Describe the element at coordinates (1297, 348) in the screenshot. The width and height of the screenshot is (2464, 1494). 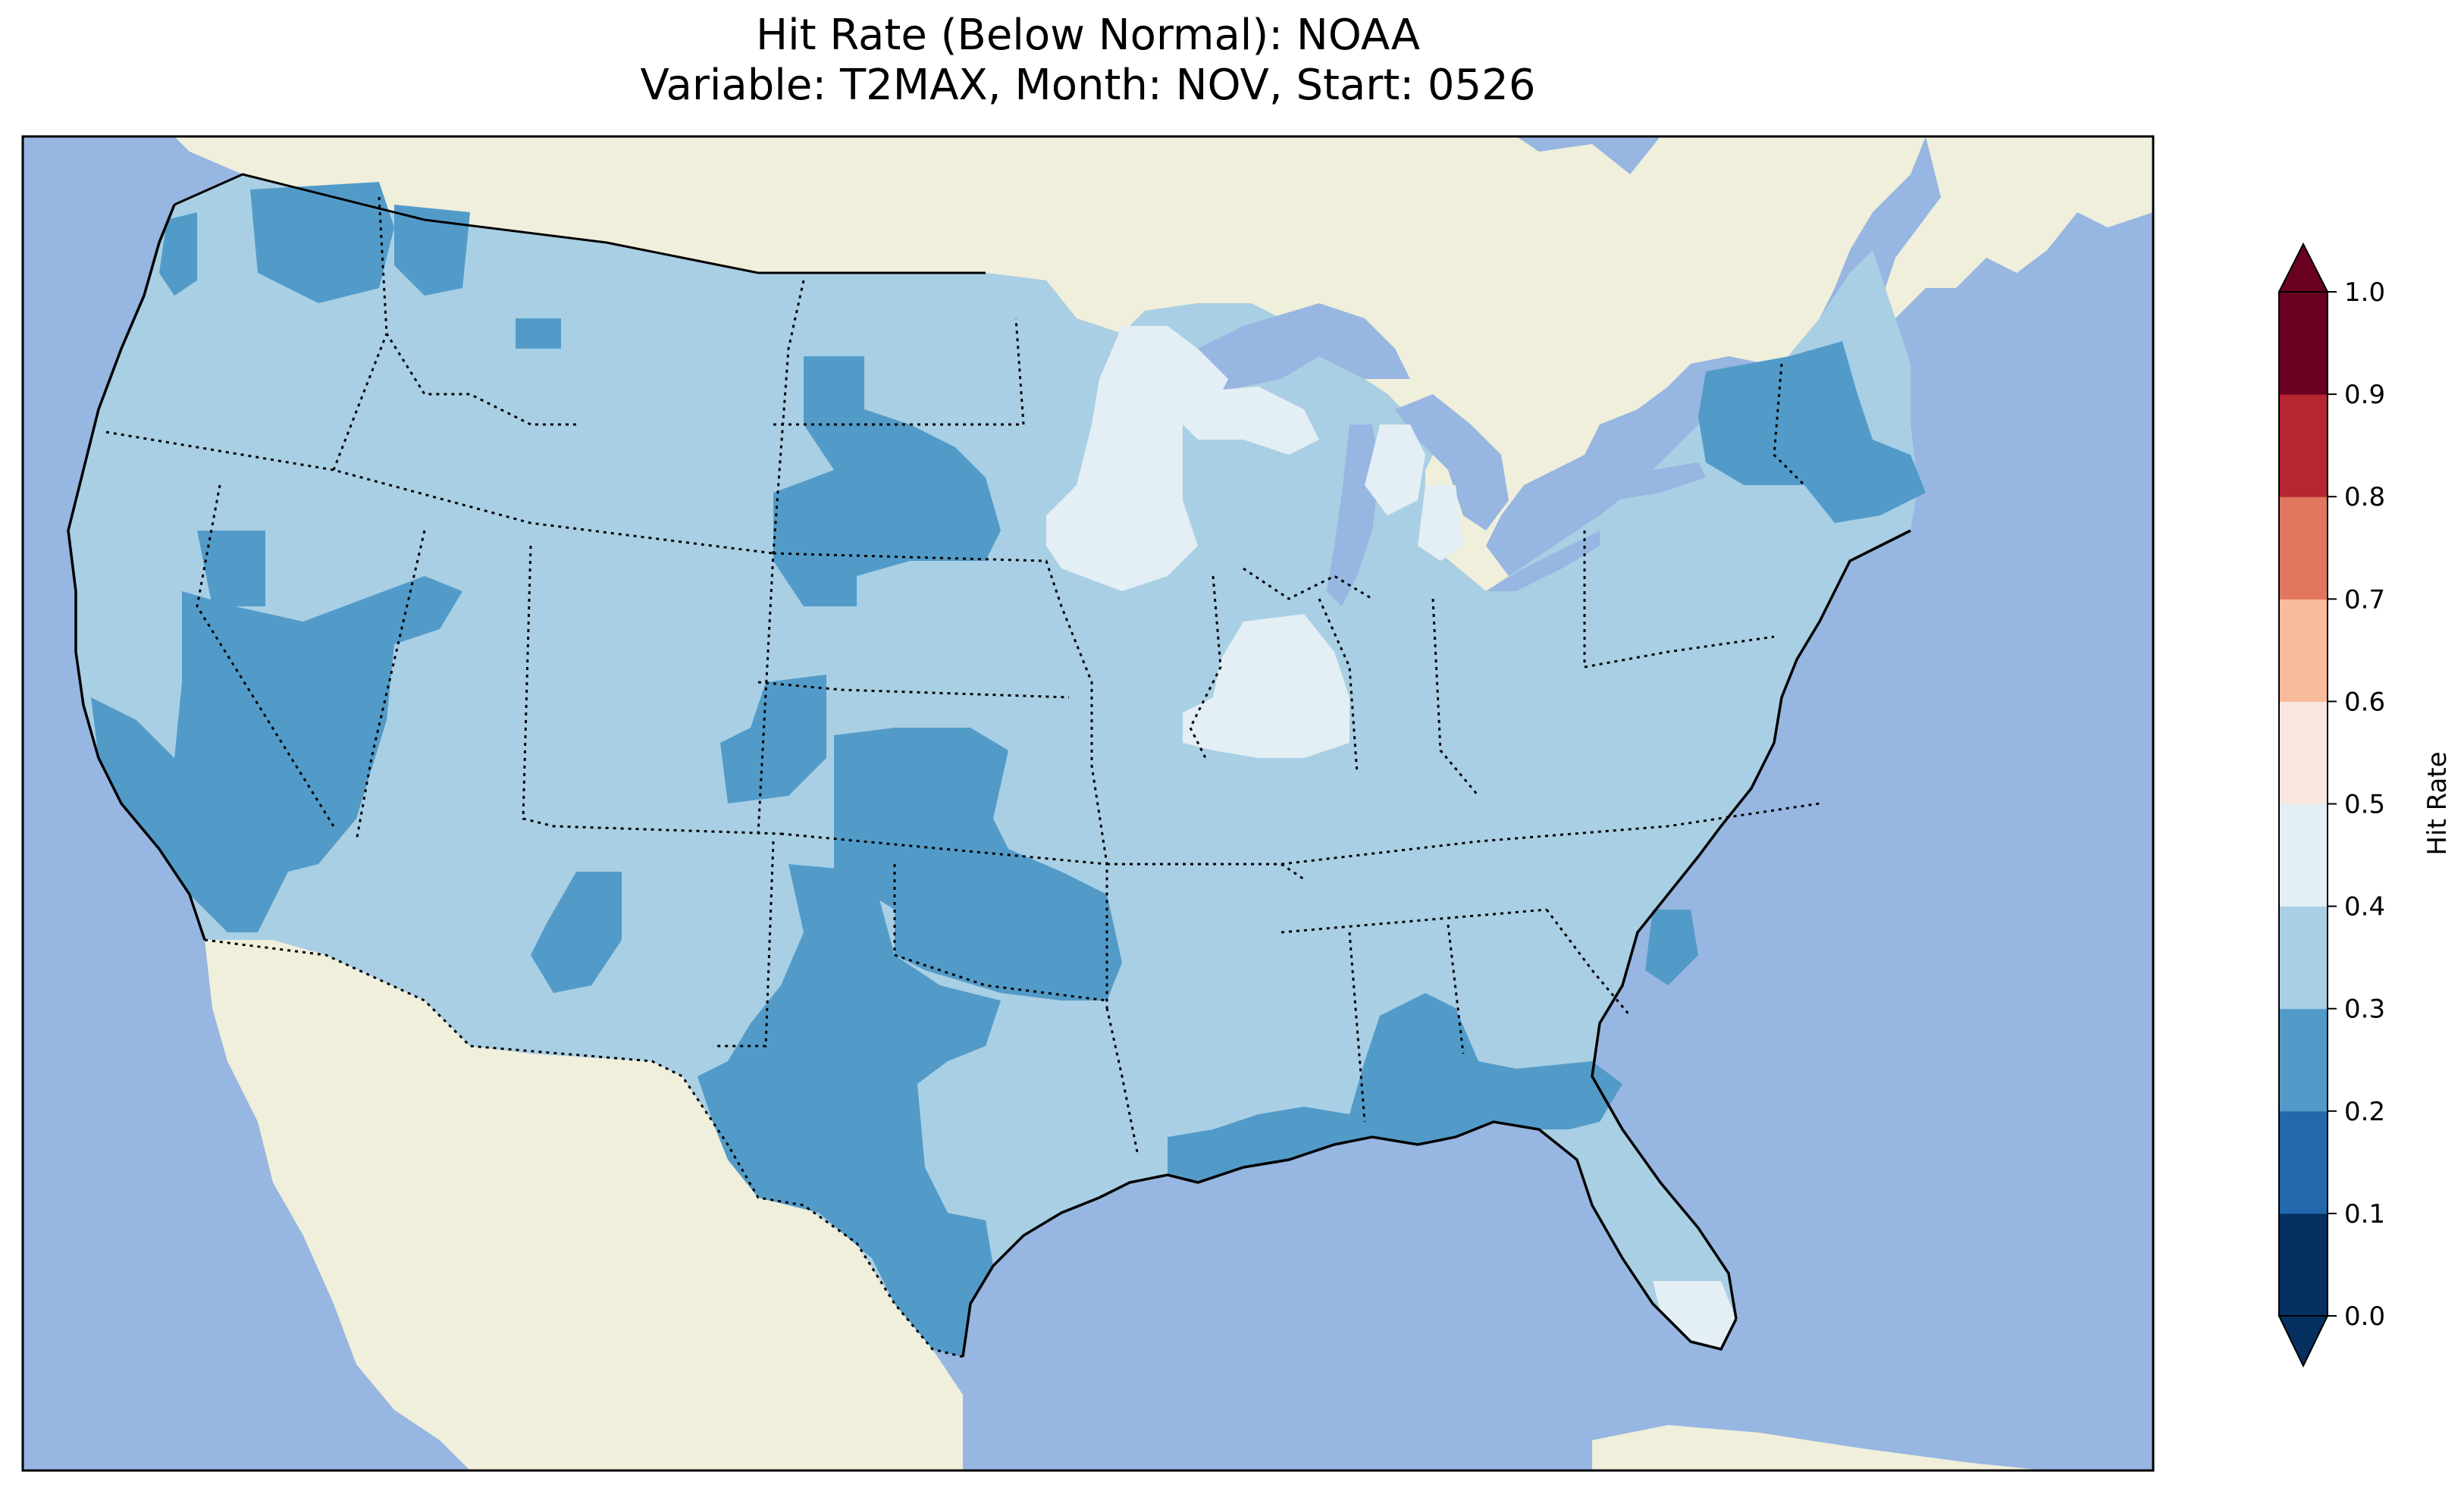
I see `lake-superior` at that location.